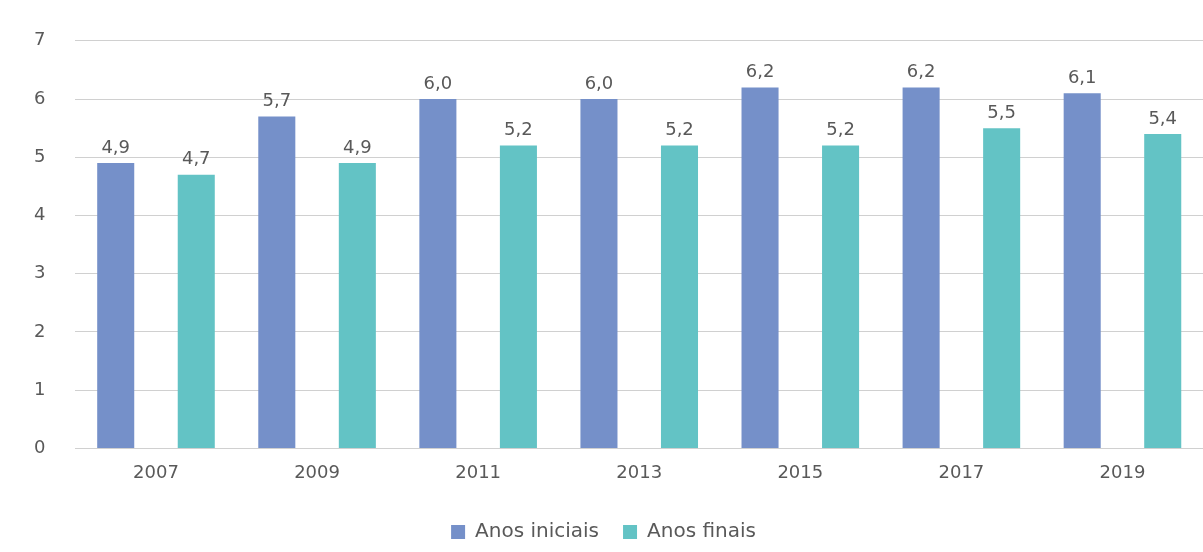 The width and height of the screenshot is (1203, 552). Describe the element at coordinates (1163, 117) in the screenshot. I see `data-label: 5,4` at that location.